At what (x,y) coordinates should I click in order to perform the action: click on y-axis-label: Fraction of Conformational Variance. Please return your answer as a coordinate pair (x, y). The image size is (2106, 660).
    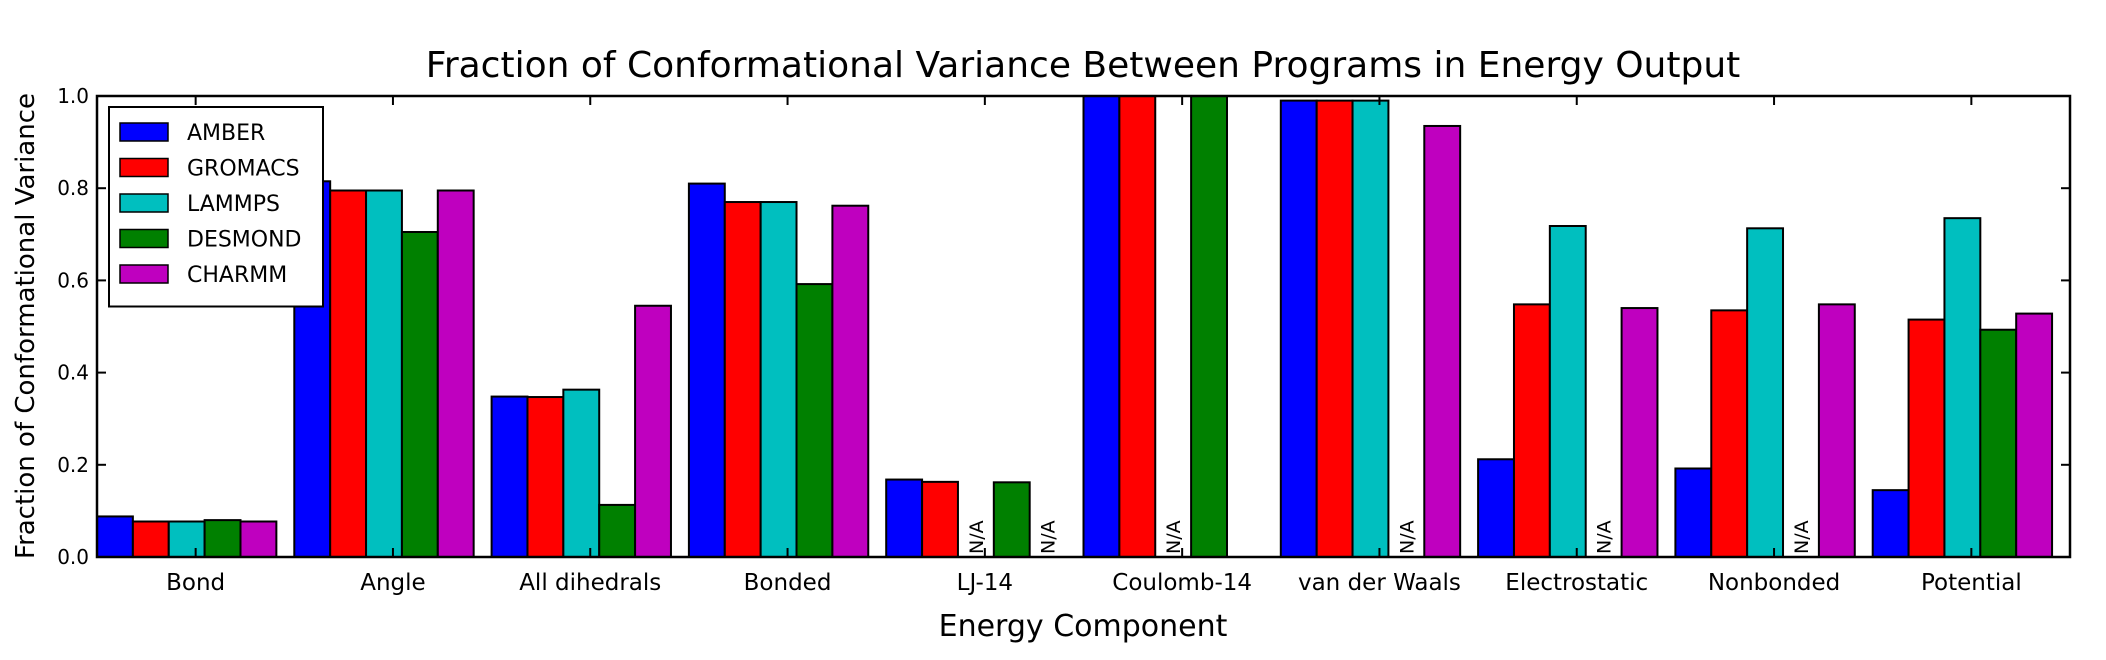
    Looking at the image, I should click on (26, 326).